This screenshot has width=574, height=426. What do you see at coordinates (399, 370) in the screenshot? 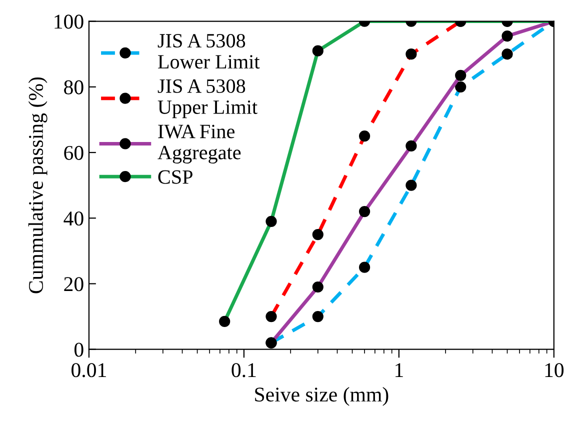
I see `x-tick-label: 1` at bounding box center [399, 370].